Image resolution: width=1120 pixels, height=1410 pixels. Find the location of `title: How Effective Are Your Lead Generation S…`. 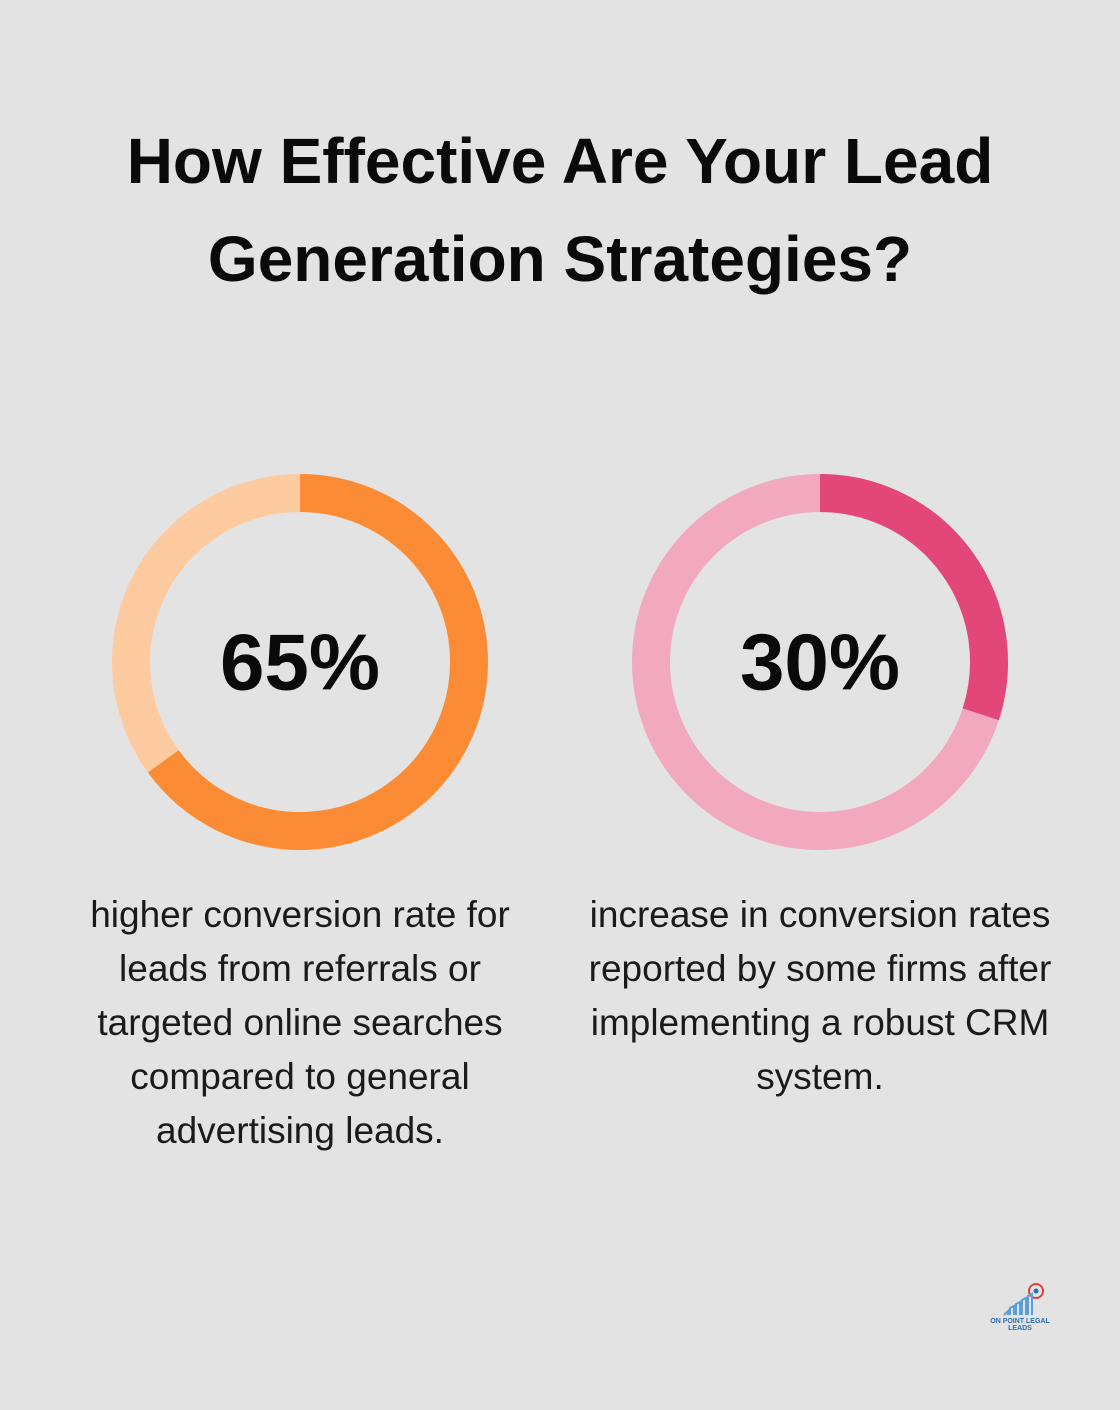

title: How Effective Are Your Lead Generation S… is located at coordinates (560, 210).